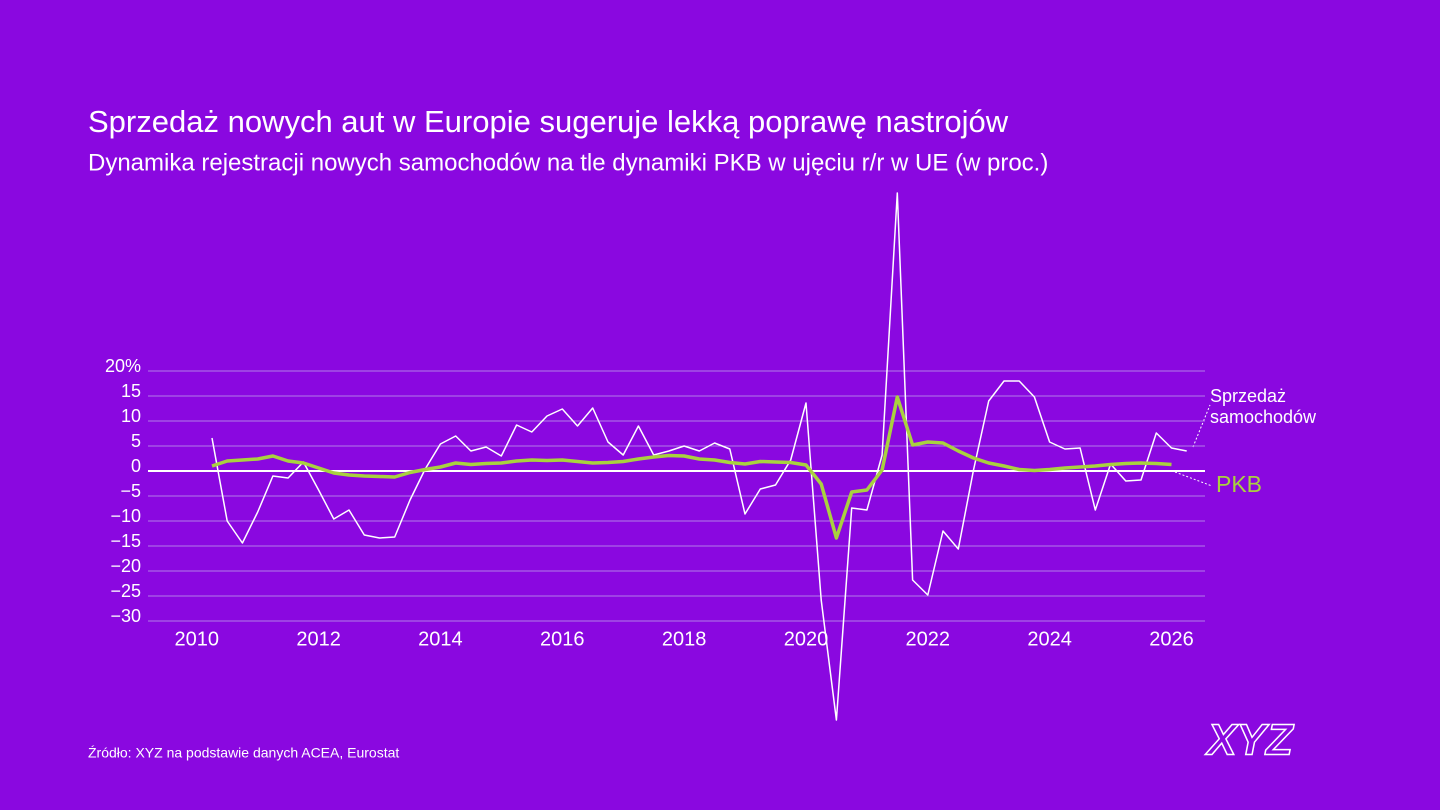 The width and height of the screenshot is (1440, 810). I want to click on x-tick-label: 2010, so click(196, 639).